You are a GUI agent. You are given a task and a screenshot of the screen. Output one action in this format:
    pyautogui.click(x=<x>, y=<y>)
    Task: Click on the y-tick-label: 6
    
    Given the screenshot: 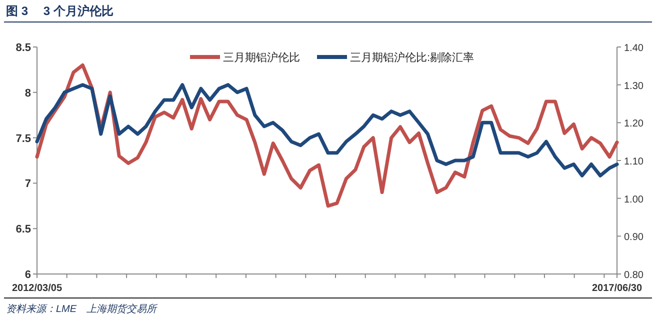 What is the action you would take?
    pyautogui.click(x=27, y=275)
    